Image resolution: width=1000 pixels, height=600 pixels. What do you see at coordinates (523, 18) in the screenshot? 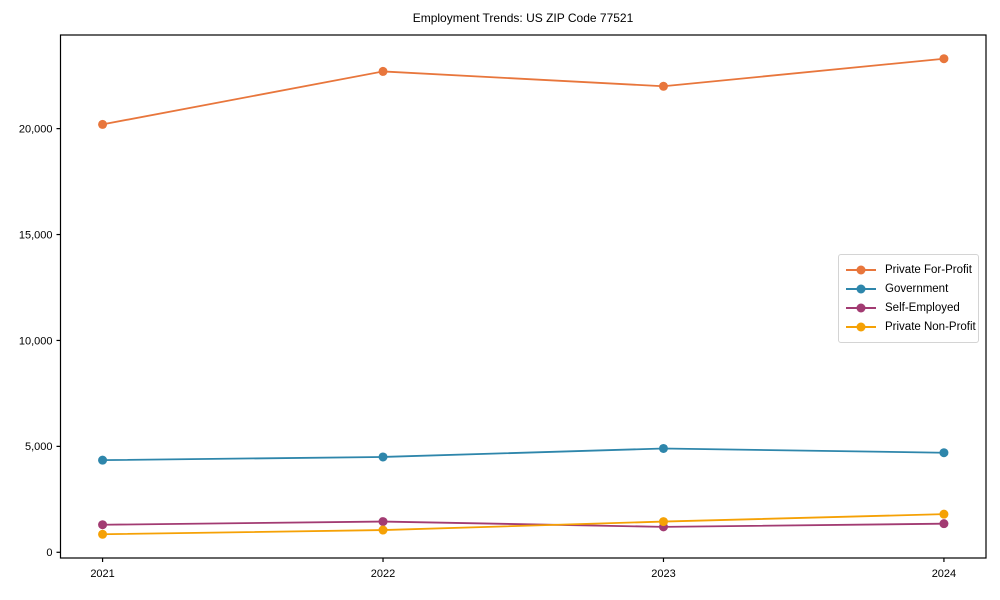
I see `chart-title: Employment Trends: US ZIP Code 77521` at bounding box center [523, 18].